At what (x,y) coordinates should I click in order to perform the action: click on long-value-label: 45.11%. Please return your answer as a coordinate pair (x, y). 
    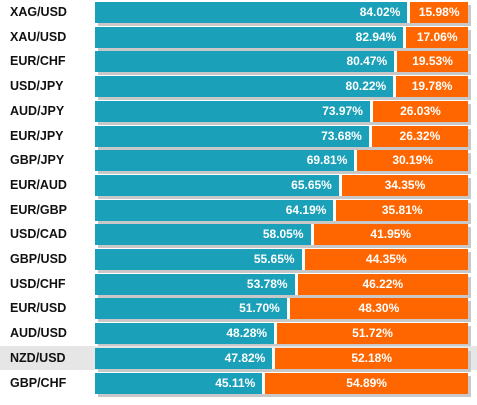
    Looking at the image, I should click on (235, 382).